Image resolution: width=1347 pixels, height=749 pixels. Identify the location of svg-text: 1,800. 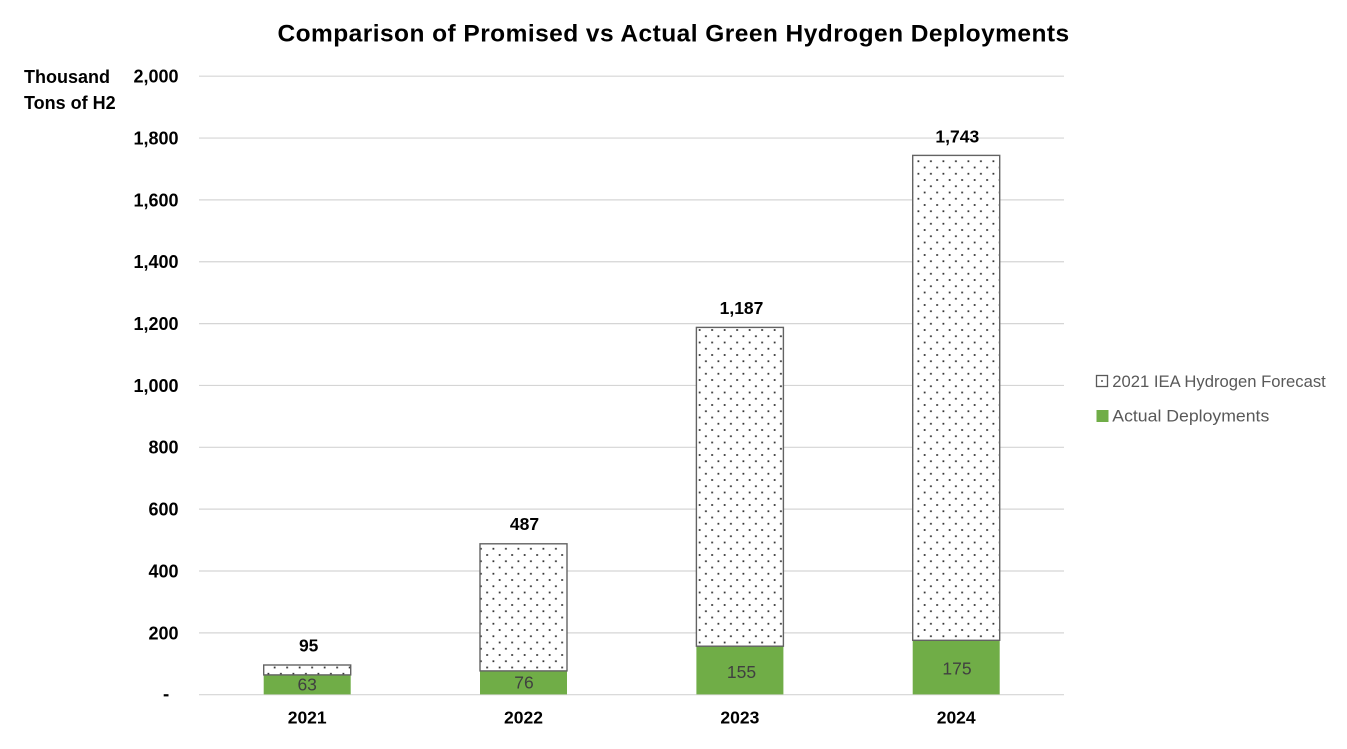
(155, 138).